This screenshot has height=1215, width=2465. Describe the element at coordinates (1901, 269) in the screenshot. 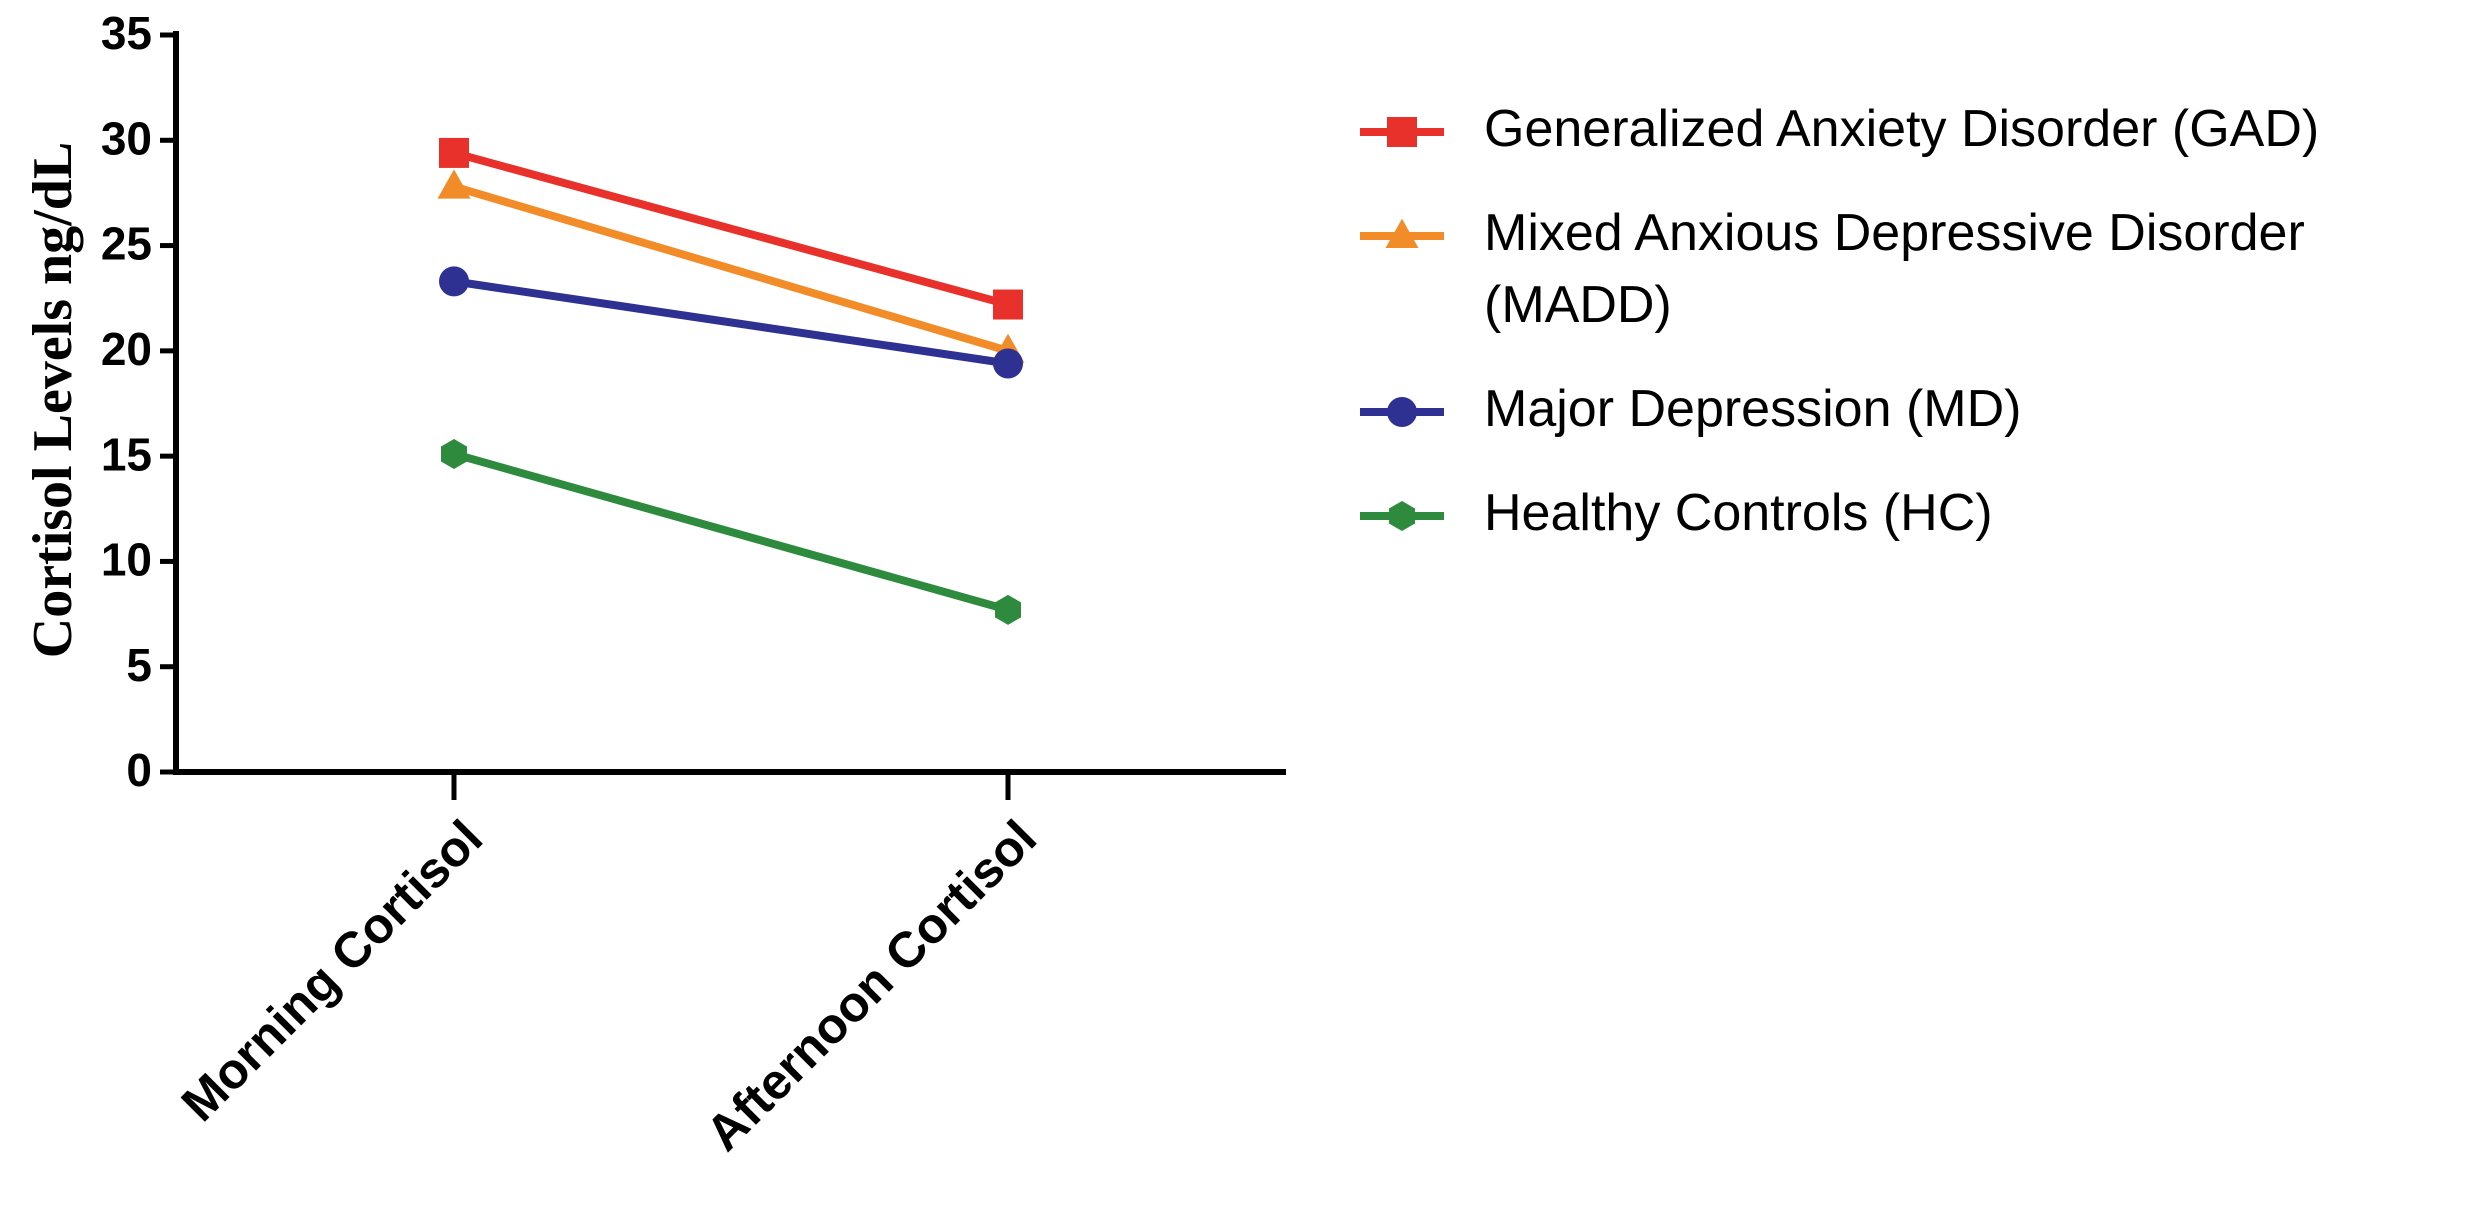

I see `legend-label: Mixed Anxious Depressive Disorder (MADD)` at that location.